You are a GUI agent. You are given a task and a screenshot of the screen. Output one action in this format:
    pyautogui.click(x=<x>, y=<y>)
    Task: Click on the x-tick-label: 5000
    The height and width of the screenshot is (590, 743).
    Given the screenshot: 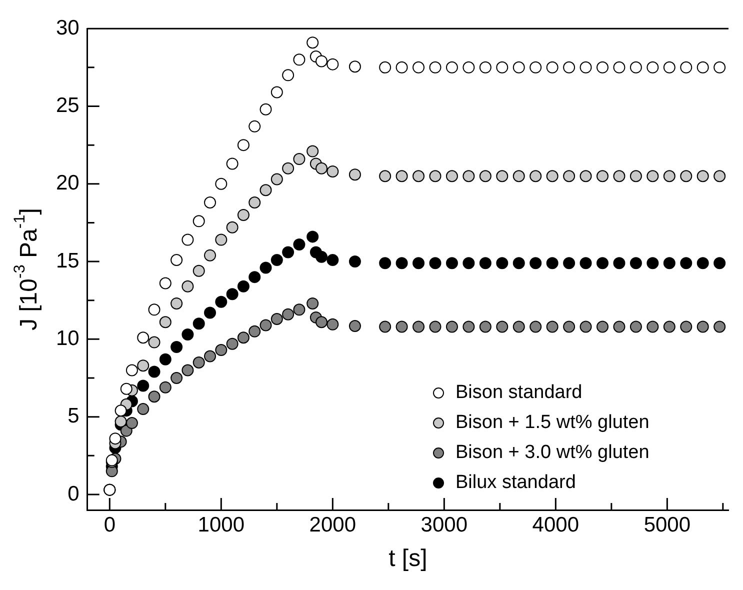 What is the action you would take?
    pyautogui.click(x=667, y=524)
    